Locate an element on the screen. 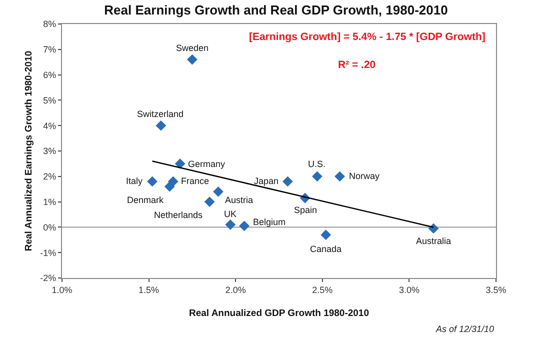 The height and width of the screenshot is (344, 552). chart-title: Real Earnings Growth and Real GDP Growth, 1980-2010 is located at coordinates (276, 10).